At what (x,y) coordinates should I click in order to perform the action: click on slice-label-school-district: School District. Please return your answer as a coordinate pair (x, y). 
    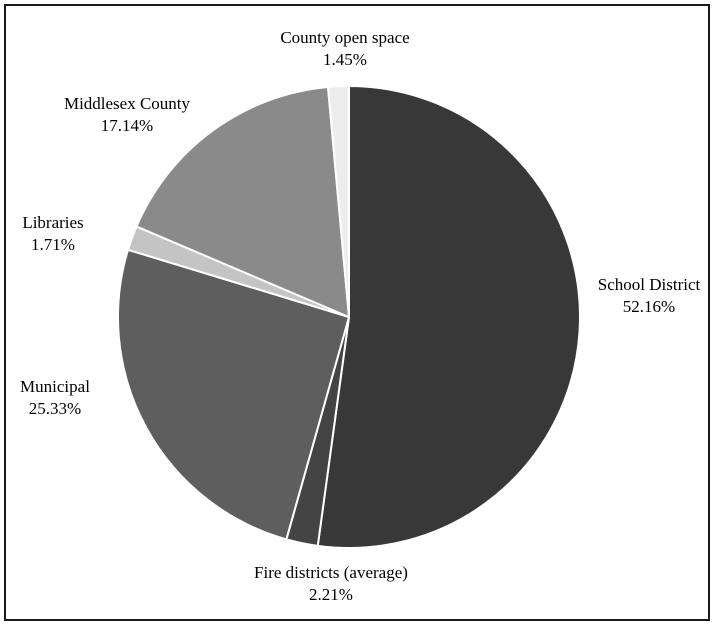
    Looking at the image, I should click on (649, 284).